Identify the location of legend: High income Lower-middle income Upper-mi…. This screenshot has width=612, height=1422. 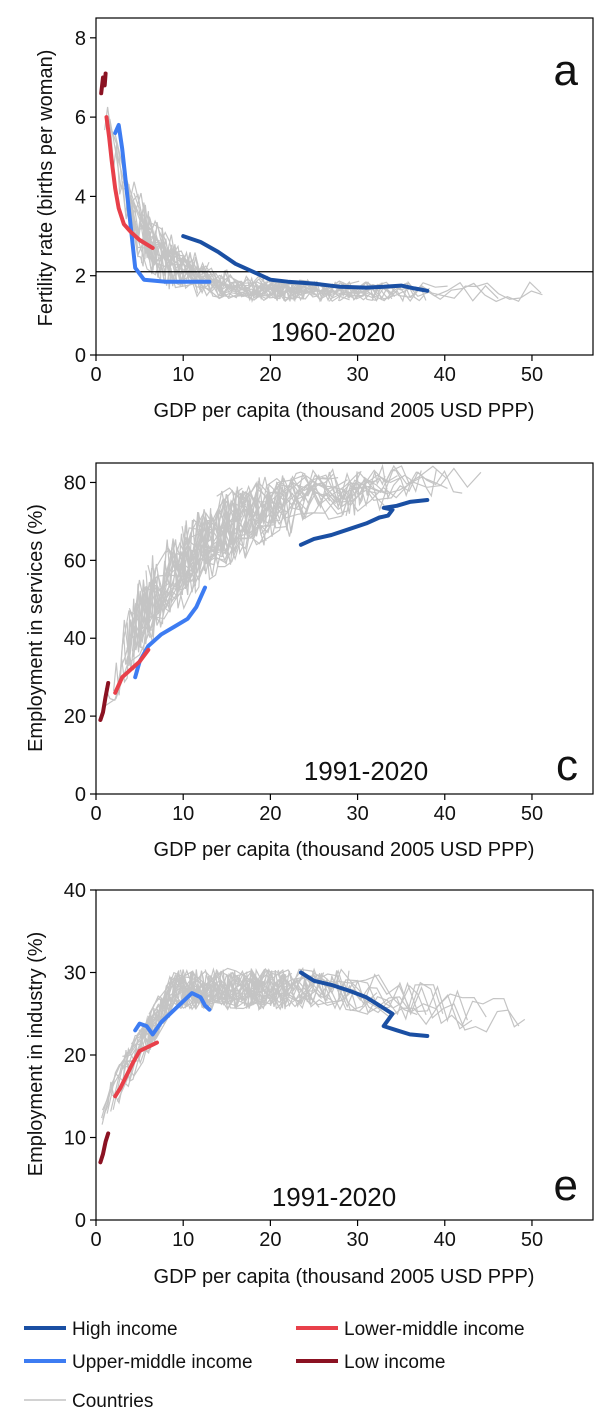
(274, 1365).